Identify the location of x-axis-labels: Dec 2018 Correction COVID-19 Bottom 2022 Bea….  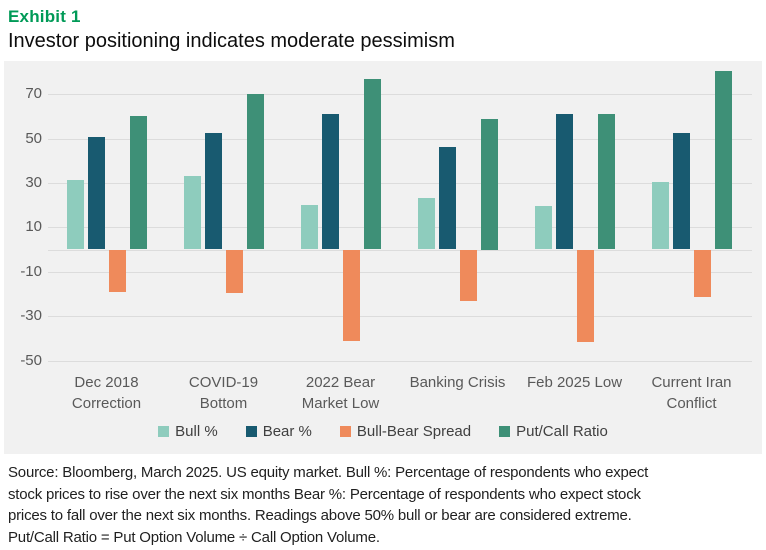
(405, 393).